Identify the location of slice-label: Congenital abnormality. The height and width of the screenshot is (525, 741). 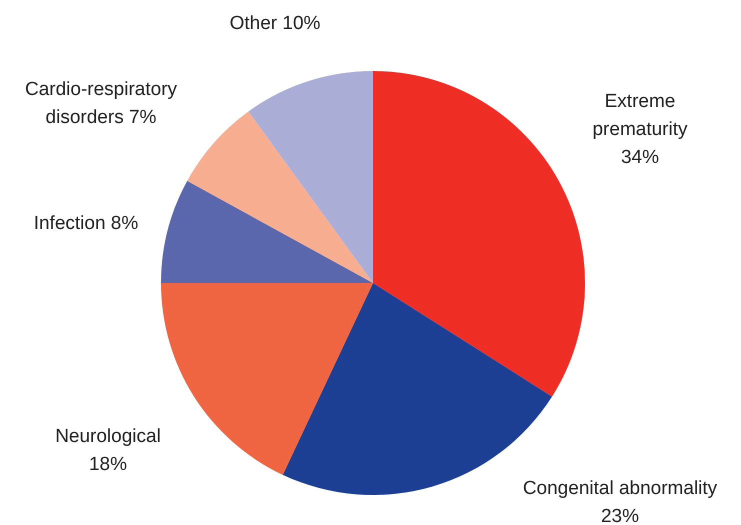
(620, 488).